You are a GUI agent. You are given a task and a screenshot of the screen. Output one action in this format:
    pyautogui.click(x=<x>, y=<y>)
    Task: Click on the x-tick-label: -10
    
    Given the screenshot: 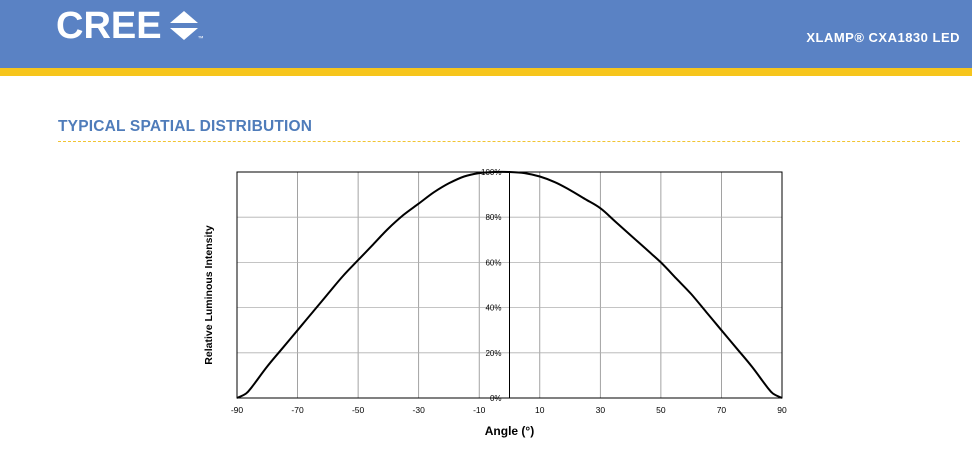 What is the action you would take?
    pyautogui.click(x=479, y=410)
    